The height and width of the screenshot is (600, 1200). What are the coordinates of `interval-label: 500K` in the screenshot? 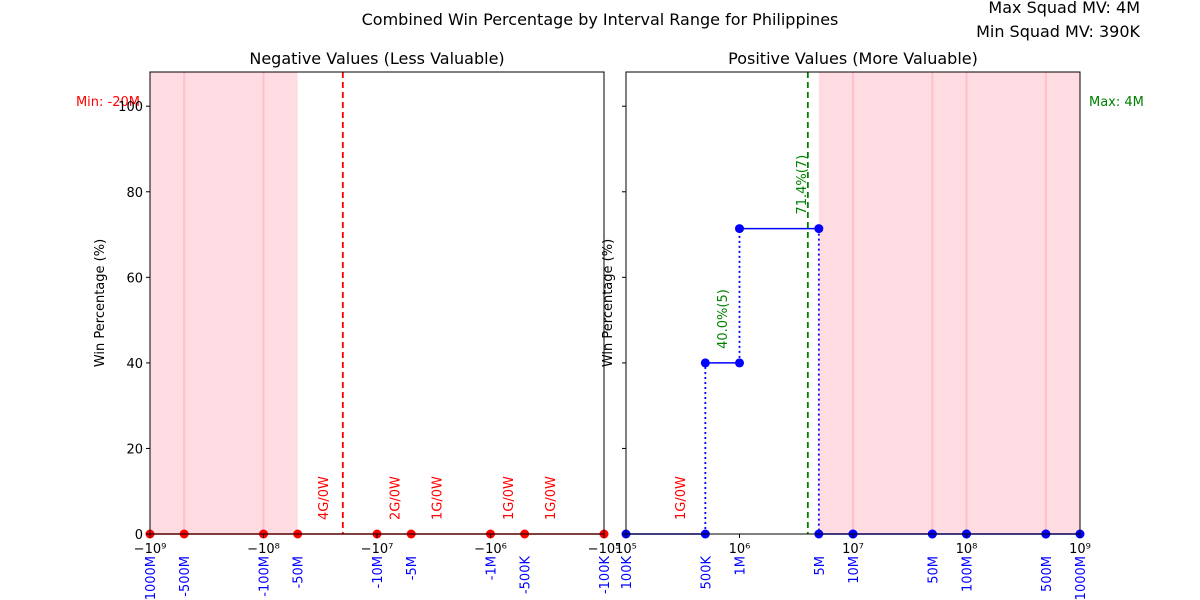 It's located at (706, 573).